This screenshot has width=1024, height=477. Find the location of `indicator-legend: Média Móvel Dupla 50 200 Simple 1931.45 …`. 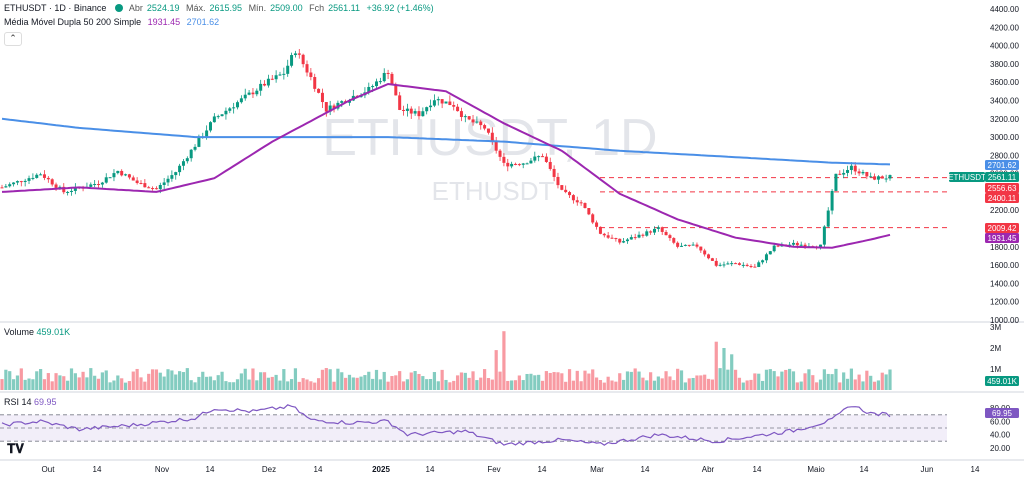

indicator-legend: Média Móvel Dupla 50 200 Simple 1931.45 … is located at coordinates (113, 22).